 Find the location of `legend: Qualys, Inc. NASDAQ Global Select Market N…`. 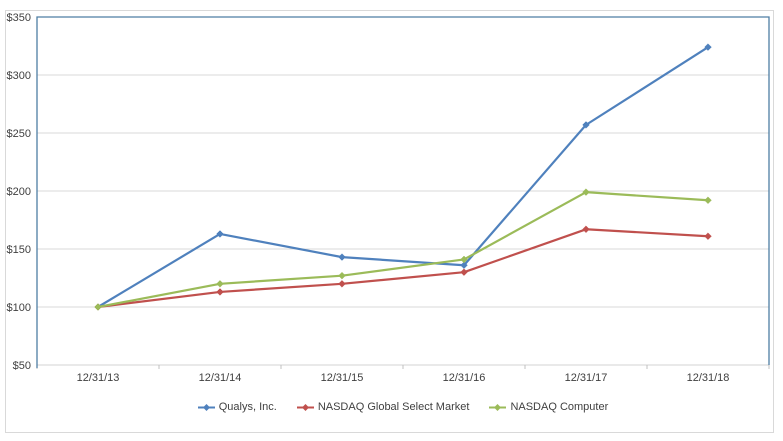

legend: Qualys, Inc. NASDAQ Global Select Market N… is located at coordinates (403, 407).